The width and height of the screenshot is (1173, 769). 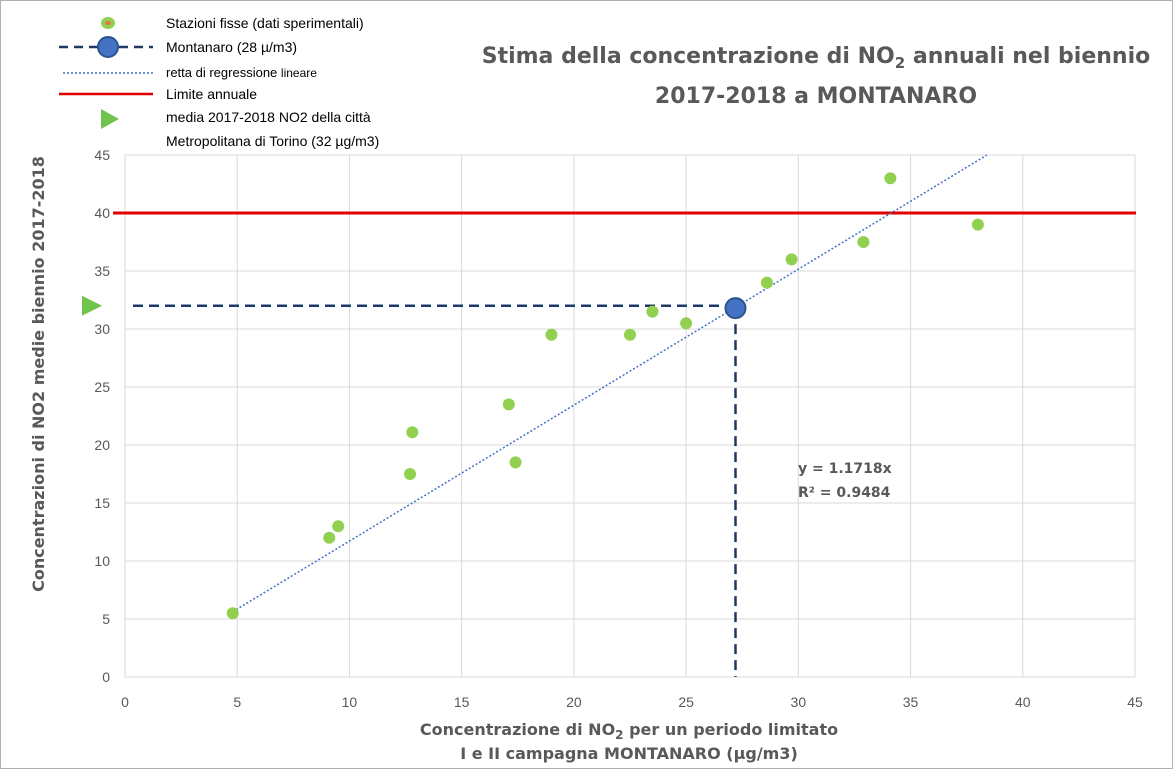 I want to click on y-tick-label-45: 45, so click(x=102, y=155).